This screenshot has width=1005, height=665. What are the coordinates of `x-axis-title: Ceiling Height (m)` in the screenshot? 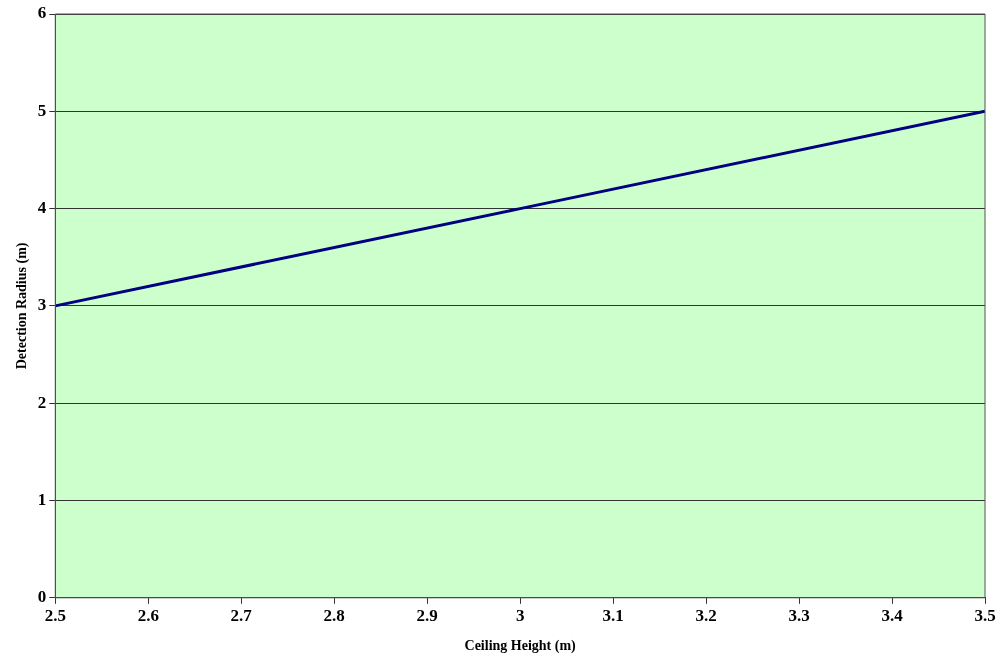 It's located at (520, 646).